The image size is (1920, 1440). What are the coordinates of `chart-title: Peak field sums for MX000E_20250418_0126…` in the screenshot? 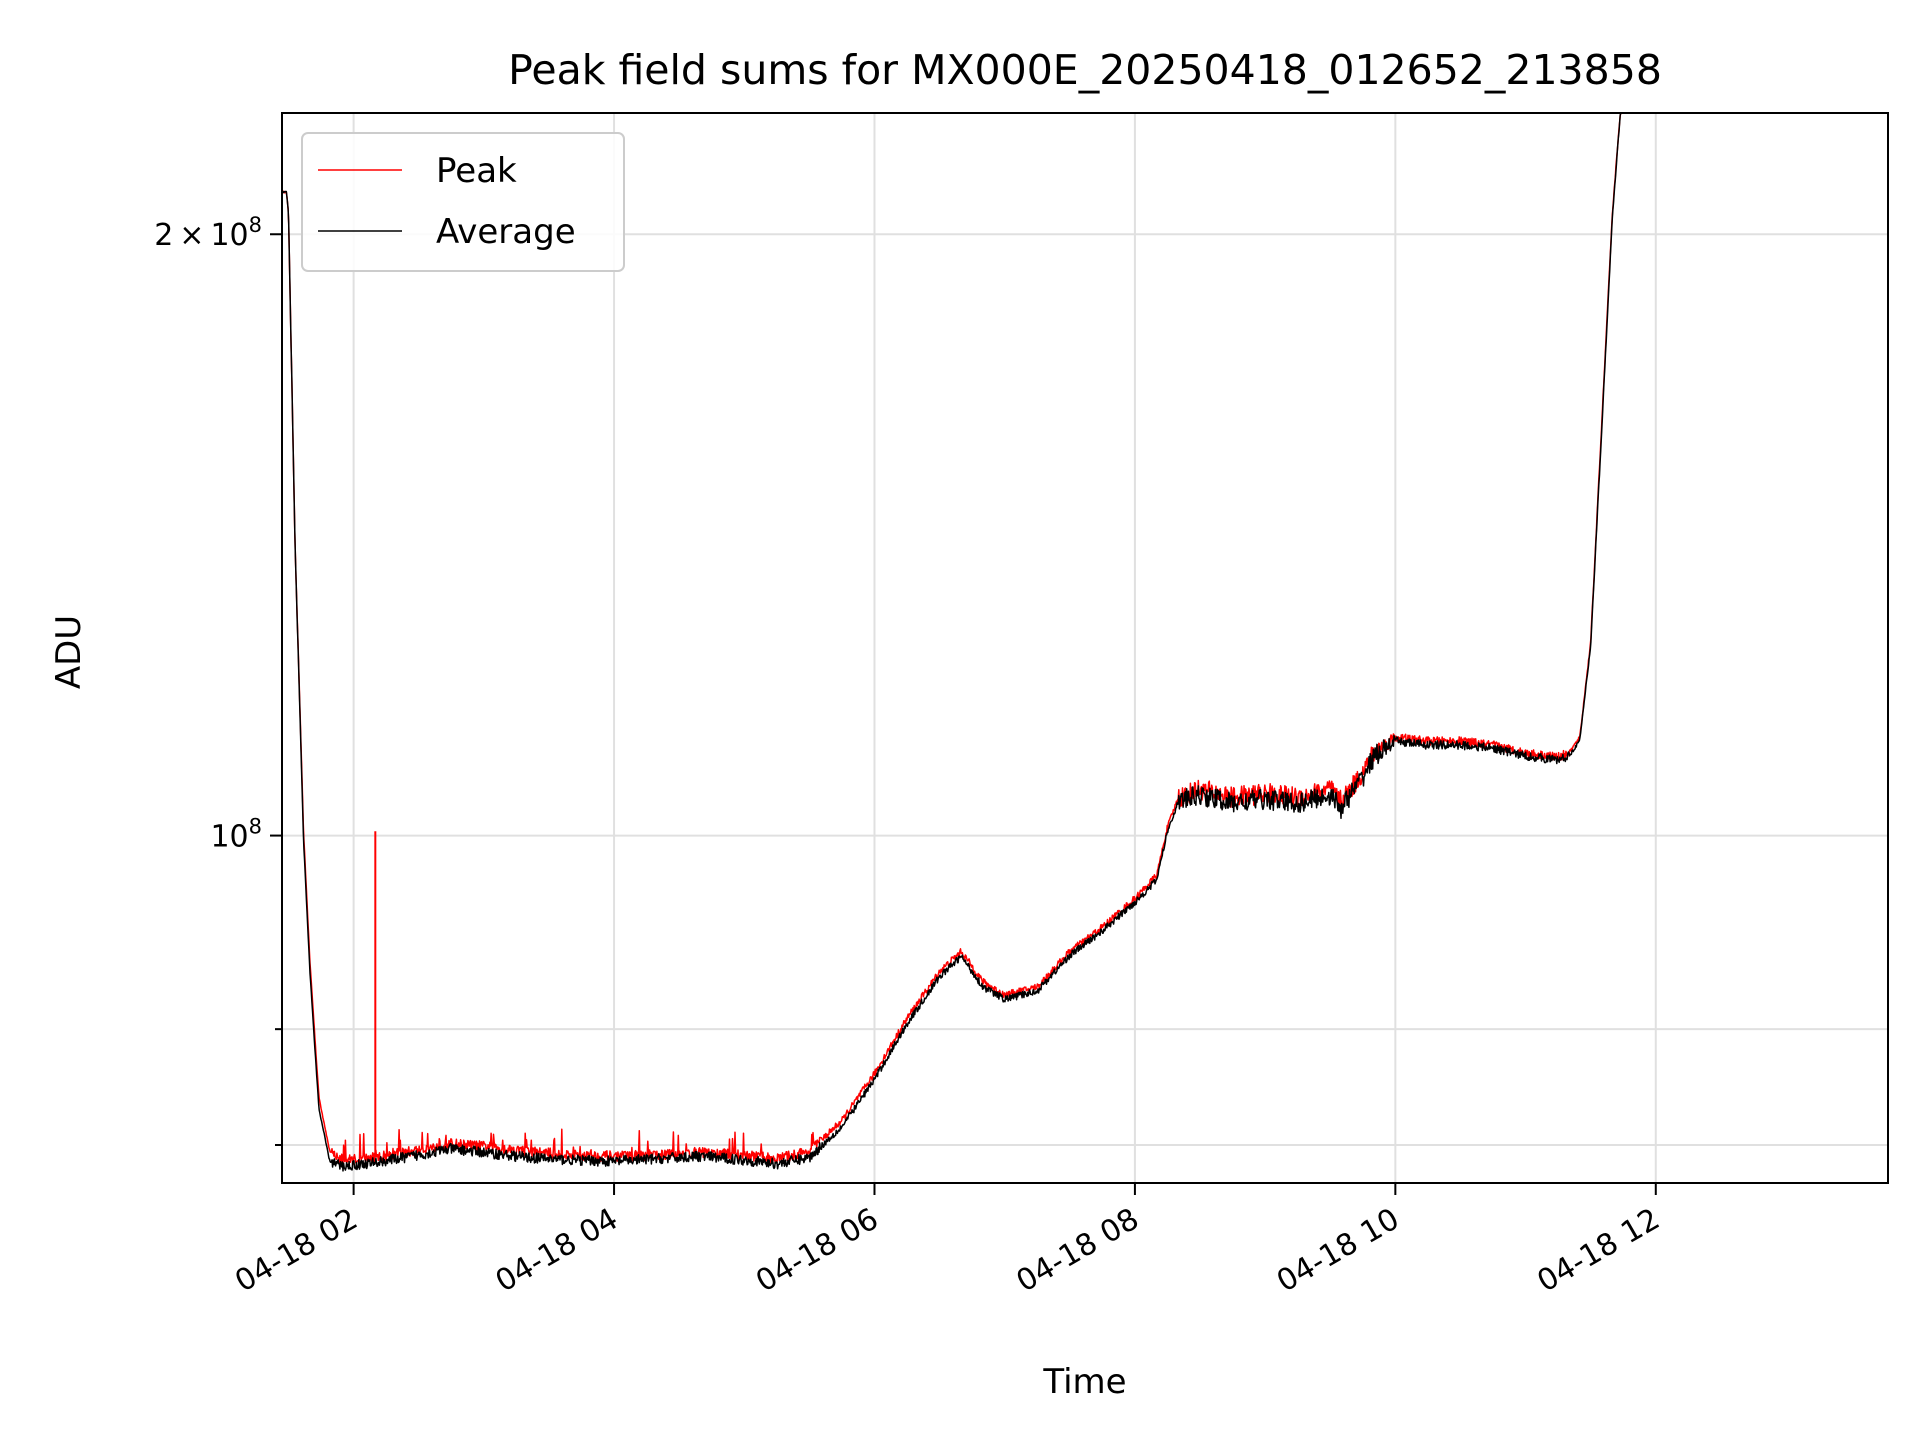 It's located at (1085, 70).